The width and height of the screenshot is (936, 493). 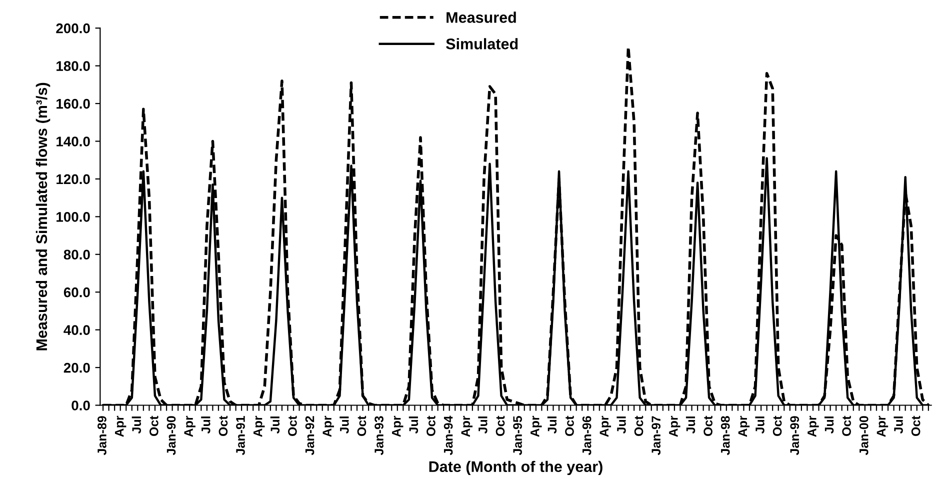 I want to click on y-tick-label: 60.0, so click(x=77, y=292).